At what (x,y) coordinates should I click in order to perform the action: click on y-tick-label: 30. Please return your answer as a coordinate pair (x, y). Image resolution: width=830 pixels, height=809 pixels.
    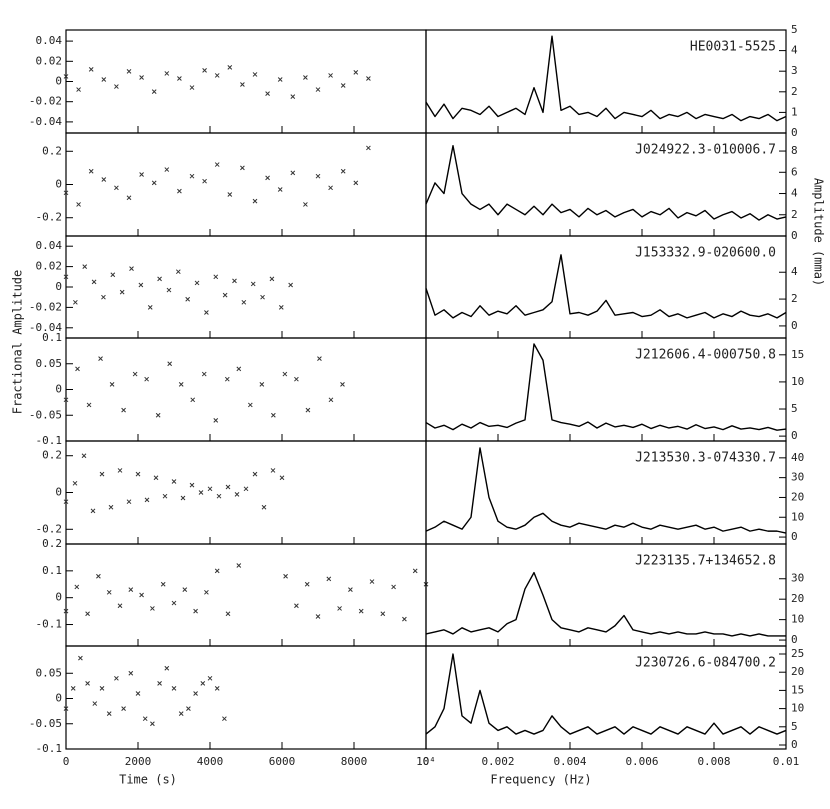
    Looking at the image, I should click on (797, 578).